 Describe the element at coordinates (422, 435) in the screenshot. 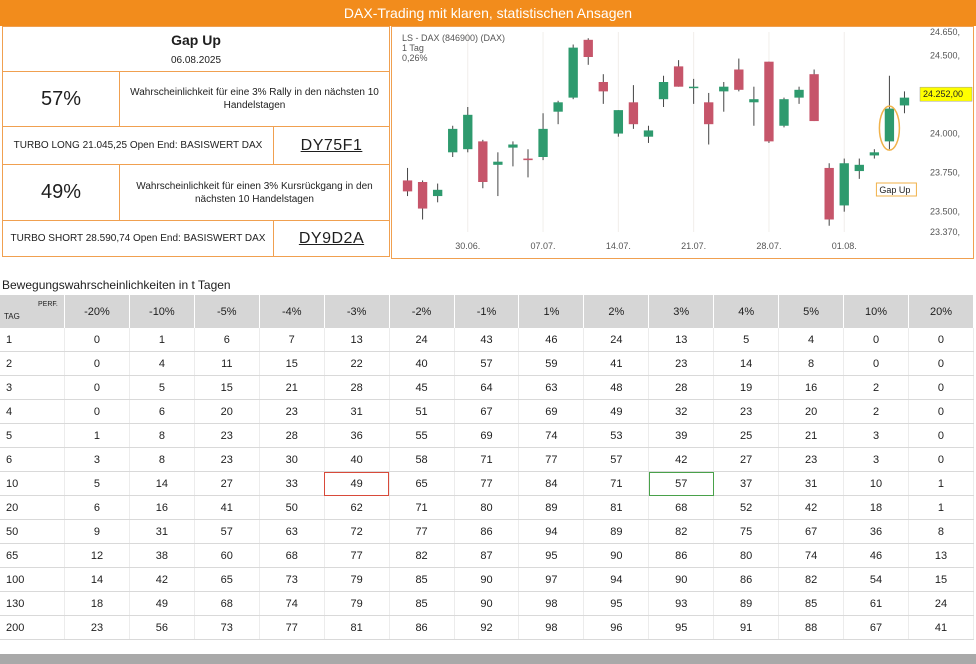

I see `table-cell: 55` at that location.